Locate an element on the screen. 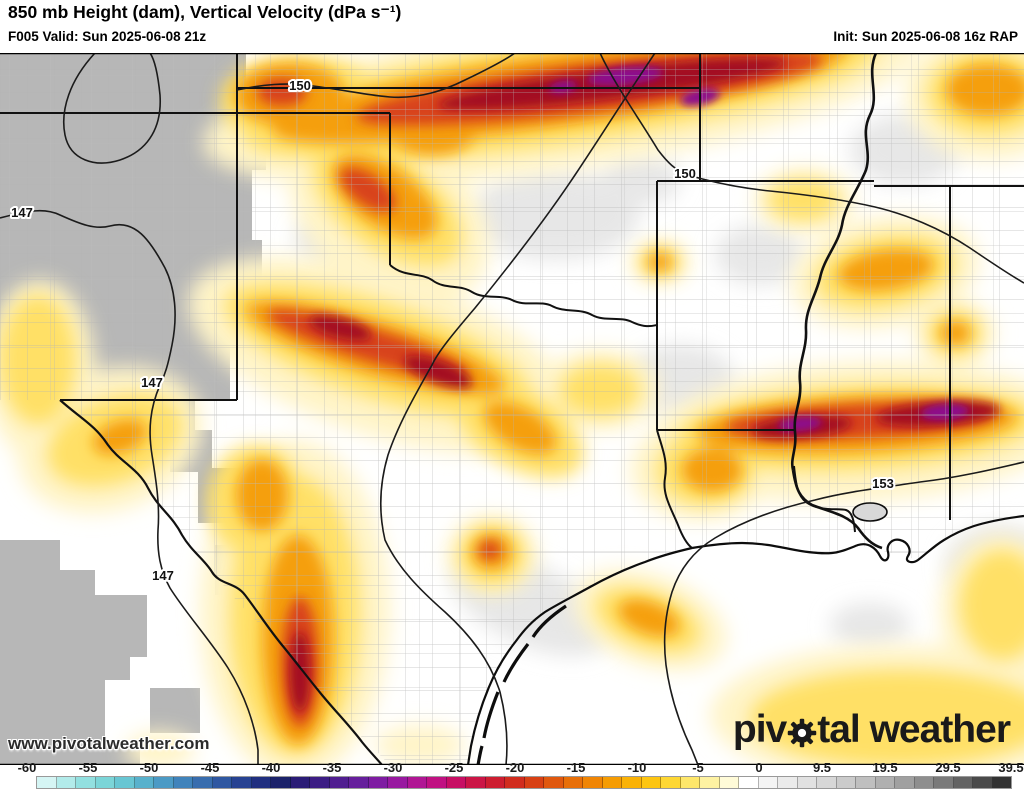 Image resolution: width=1024 pixels, height=791 pixels. valid-time-label: F005 Valid: Sun 2025-06-08 21z is located at coordinates (107, 36).